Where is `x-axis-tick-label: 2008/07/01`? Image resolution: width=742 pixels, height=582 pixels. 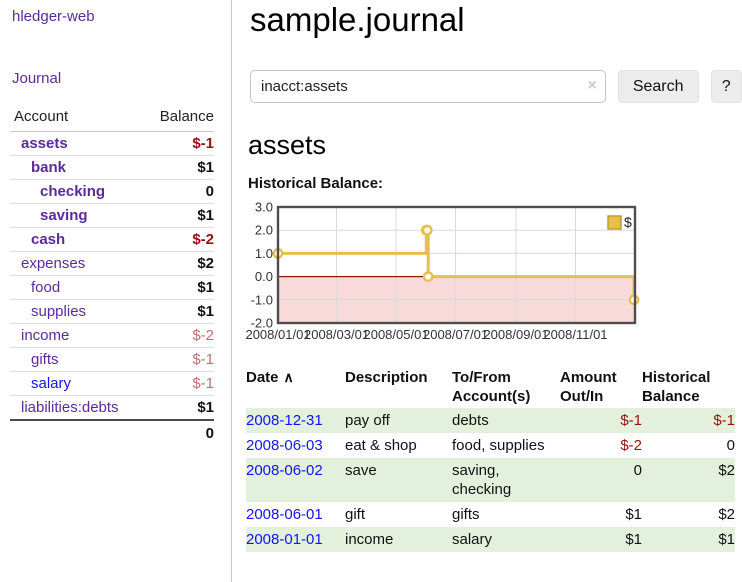
x-axis-tick-label: 2008/07/01 is located at coordinates (455, 334).